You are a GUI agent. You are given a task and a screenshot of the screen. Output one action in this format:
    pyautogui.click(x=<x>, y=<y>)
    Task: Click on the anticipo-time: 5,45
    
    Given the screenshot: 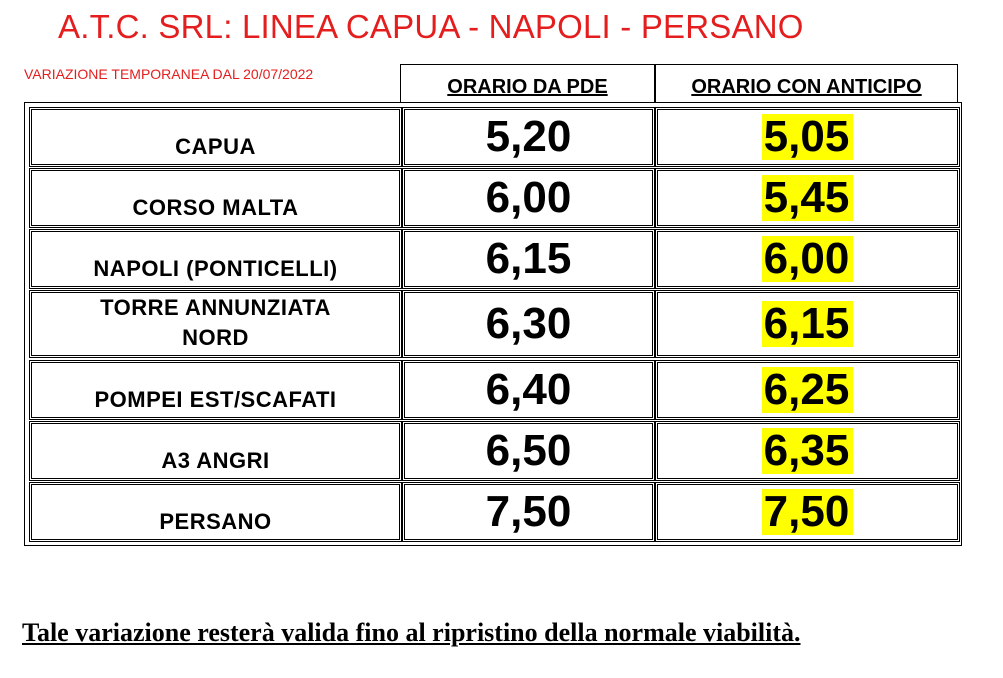 What is the action you would take?
    pyautogui.click(x=807, y=198)
    